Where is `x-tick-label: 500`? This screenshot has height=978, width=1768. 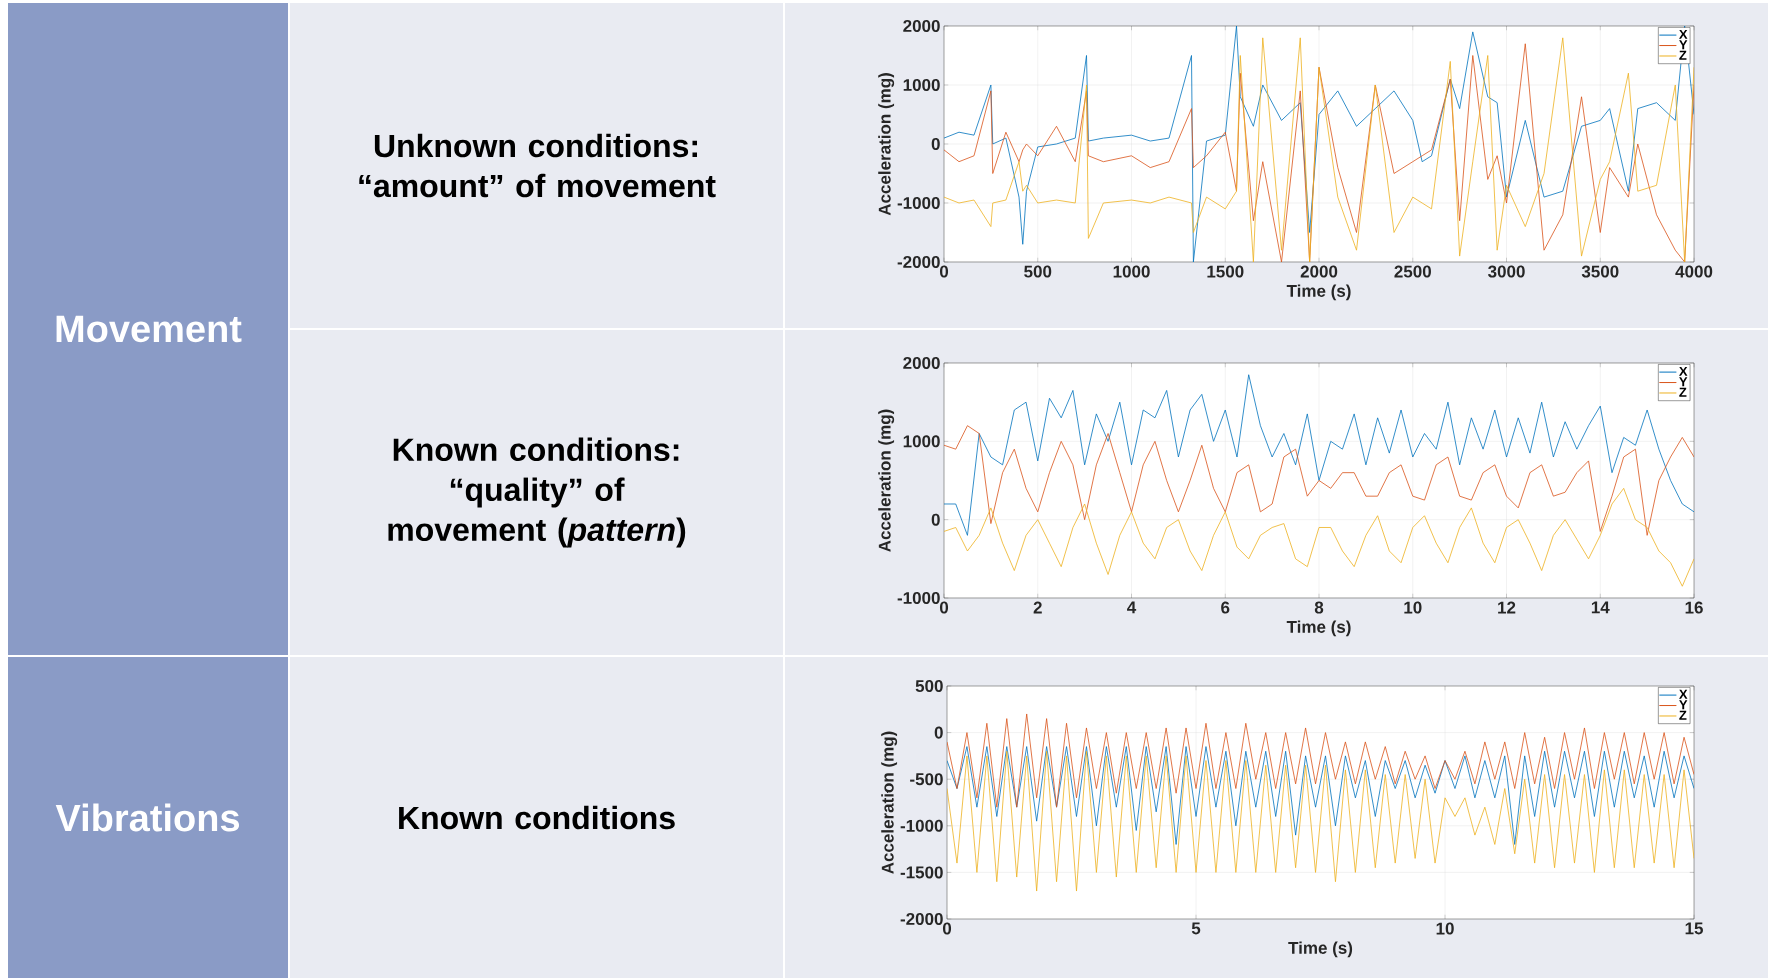
x-tick-label: 500 is located at coordinates (1038, 271).